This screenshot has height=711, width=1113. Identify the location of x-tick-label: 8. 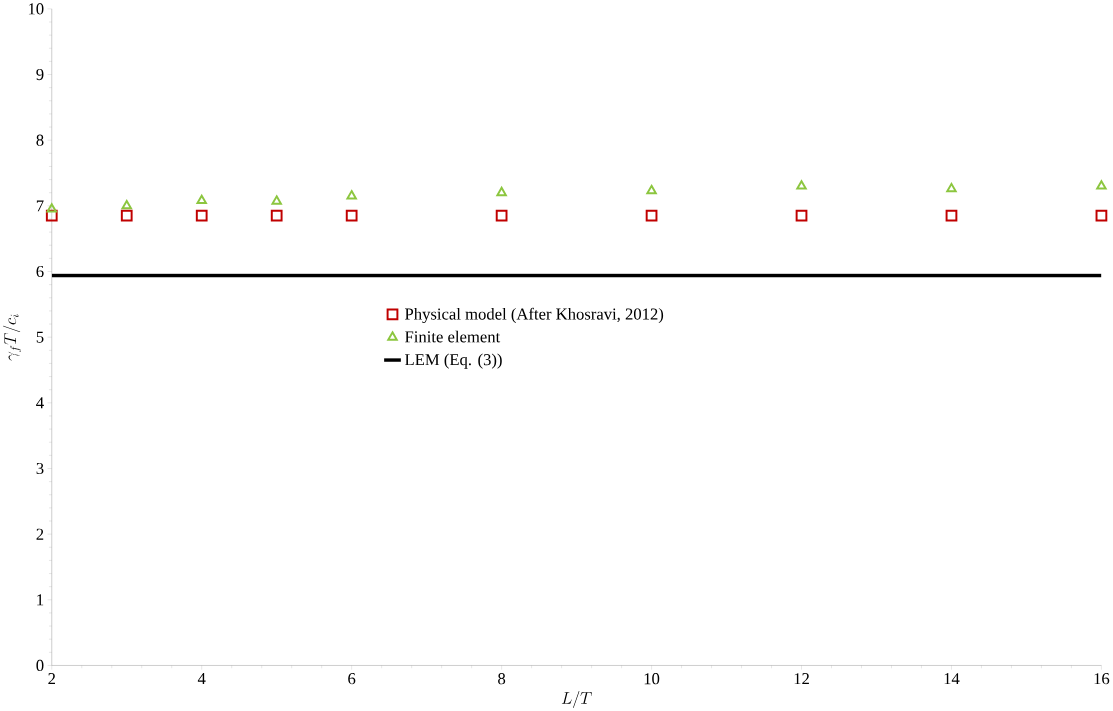
(502, 679).